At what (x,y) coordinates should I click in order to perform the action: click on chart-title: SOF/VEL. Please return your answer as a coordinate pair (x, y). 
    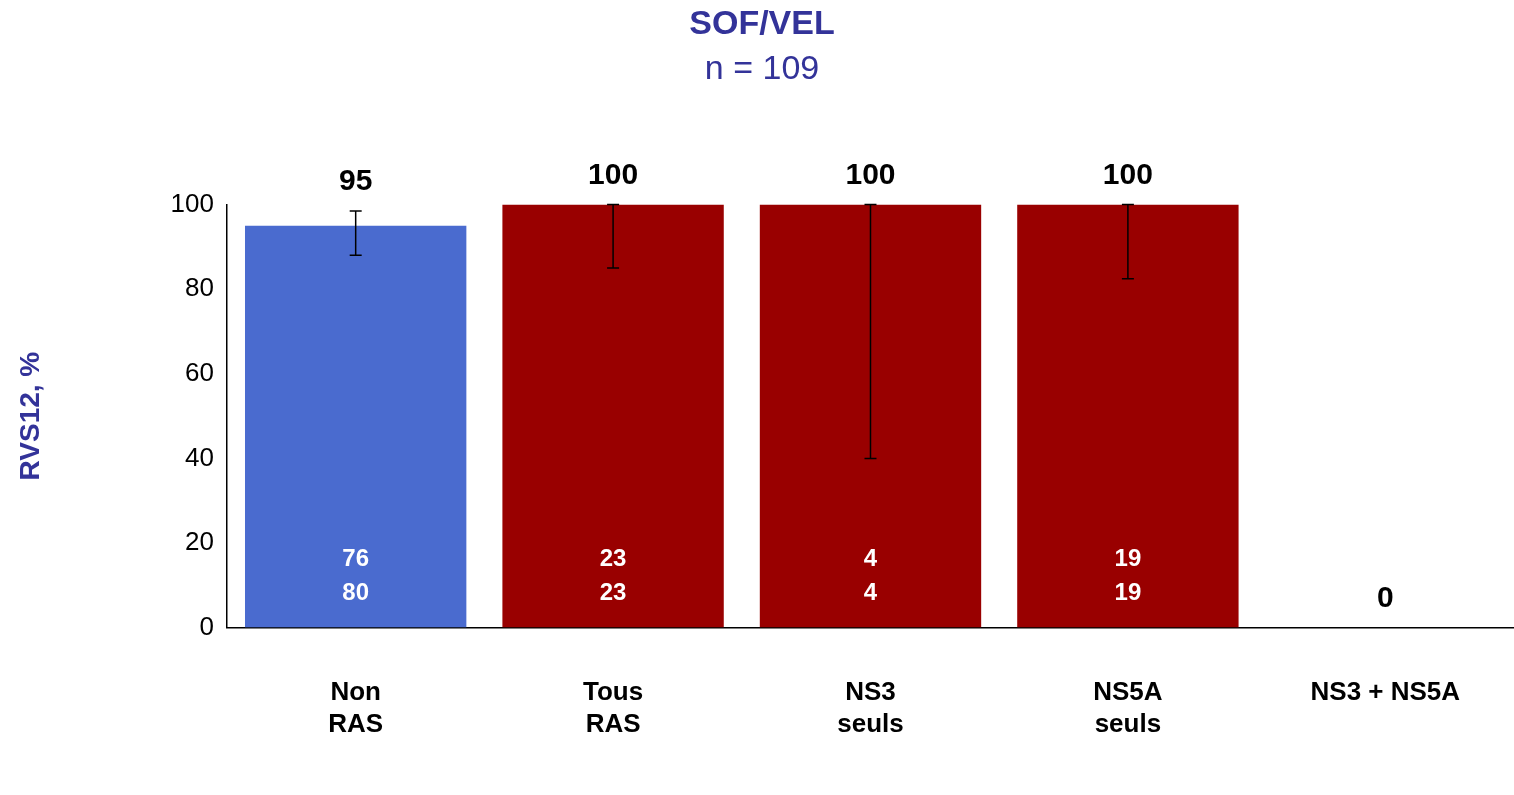
    Looking at the image, I should click on (762, 21).